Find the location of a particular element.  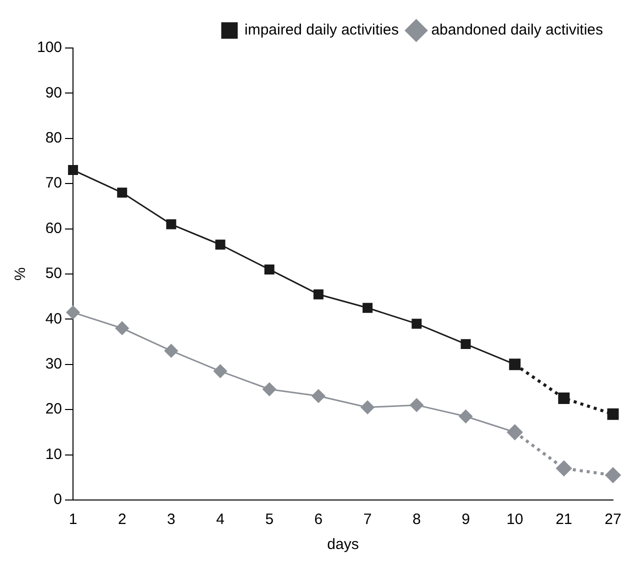

y-tick-label: 10 is located at coordinates (53, 454).